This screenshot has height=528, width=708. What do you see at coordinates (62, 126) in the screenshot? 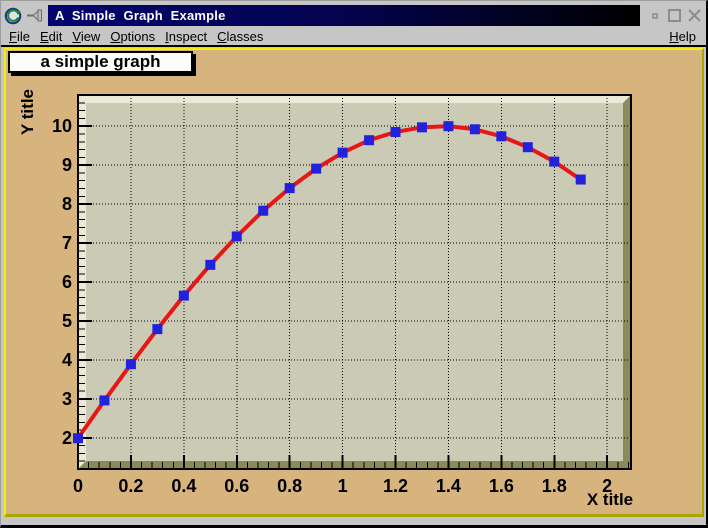
I see `y-tick-label: 10` at bounding box center [62, 126].